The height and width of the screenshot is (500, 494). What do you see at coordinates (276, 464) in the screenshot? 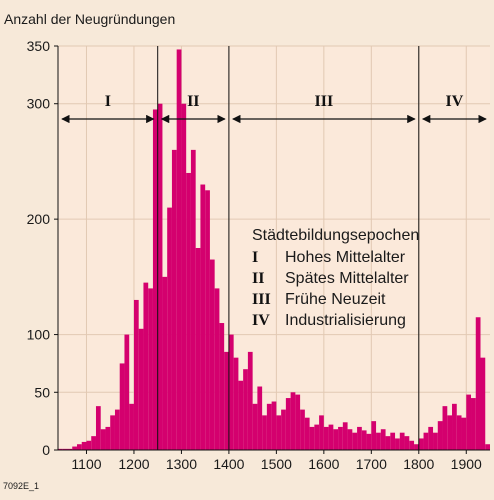
I see `x-tick-label-4: 1500` at bounding box center [276, 464].